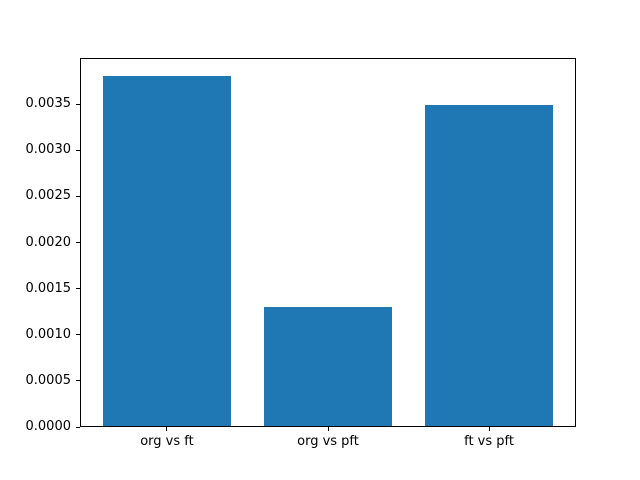 The image size is (640, 480). Describe the element at coordinates (328, 441) in the screenshot. I see `x-tick-label: org vs pft` at that location.